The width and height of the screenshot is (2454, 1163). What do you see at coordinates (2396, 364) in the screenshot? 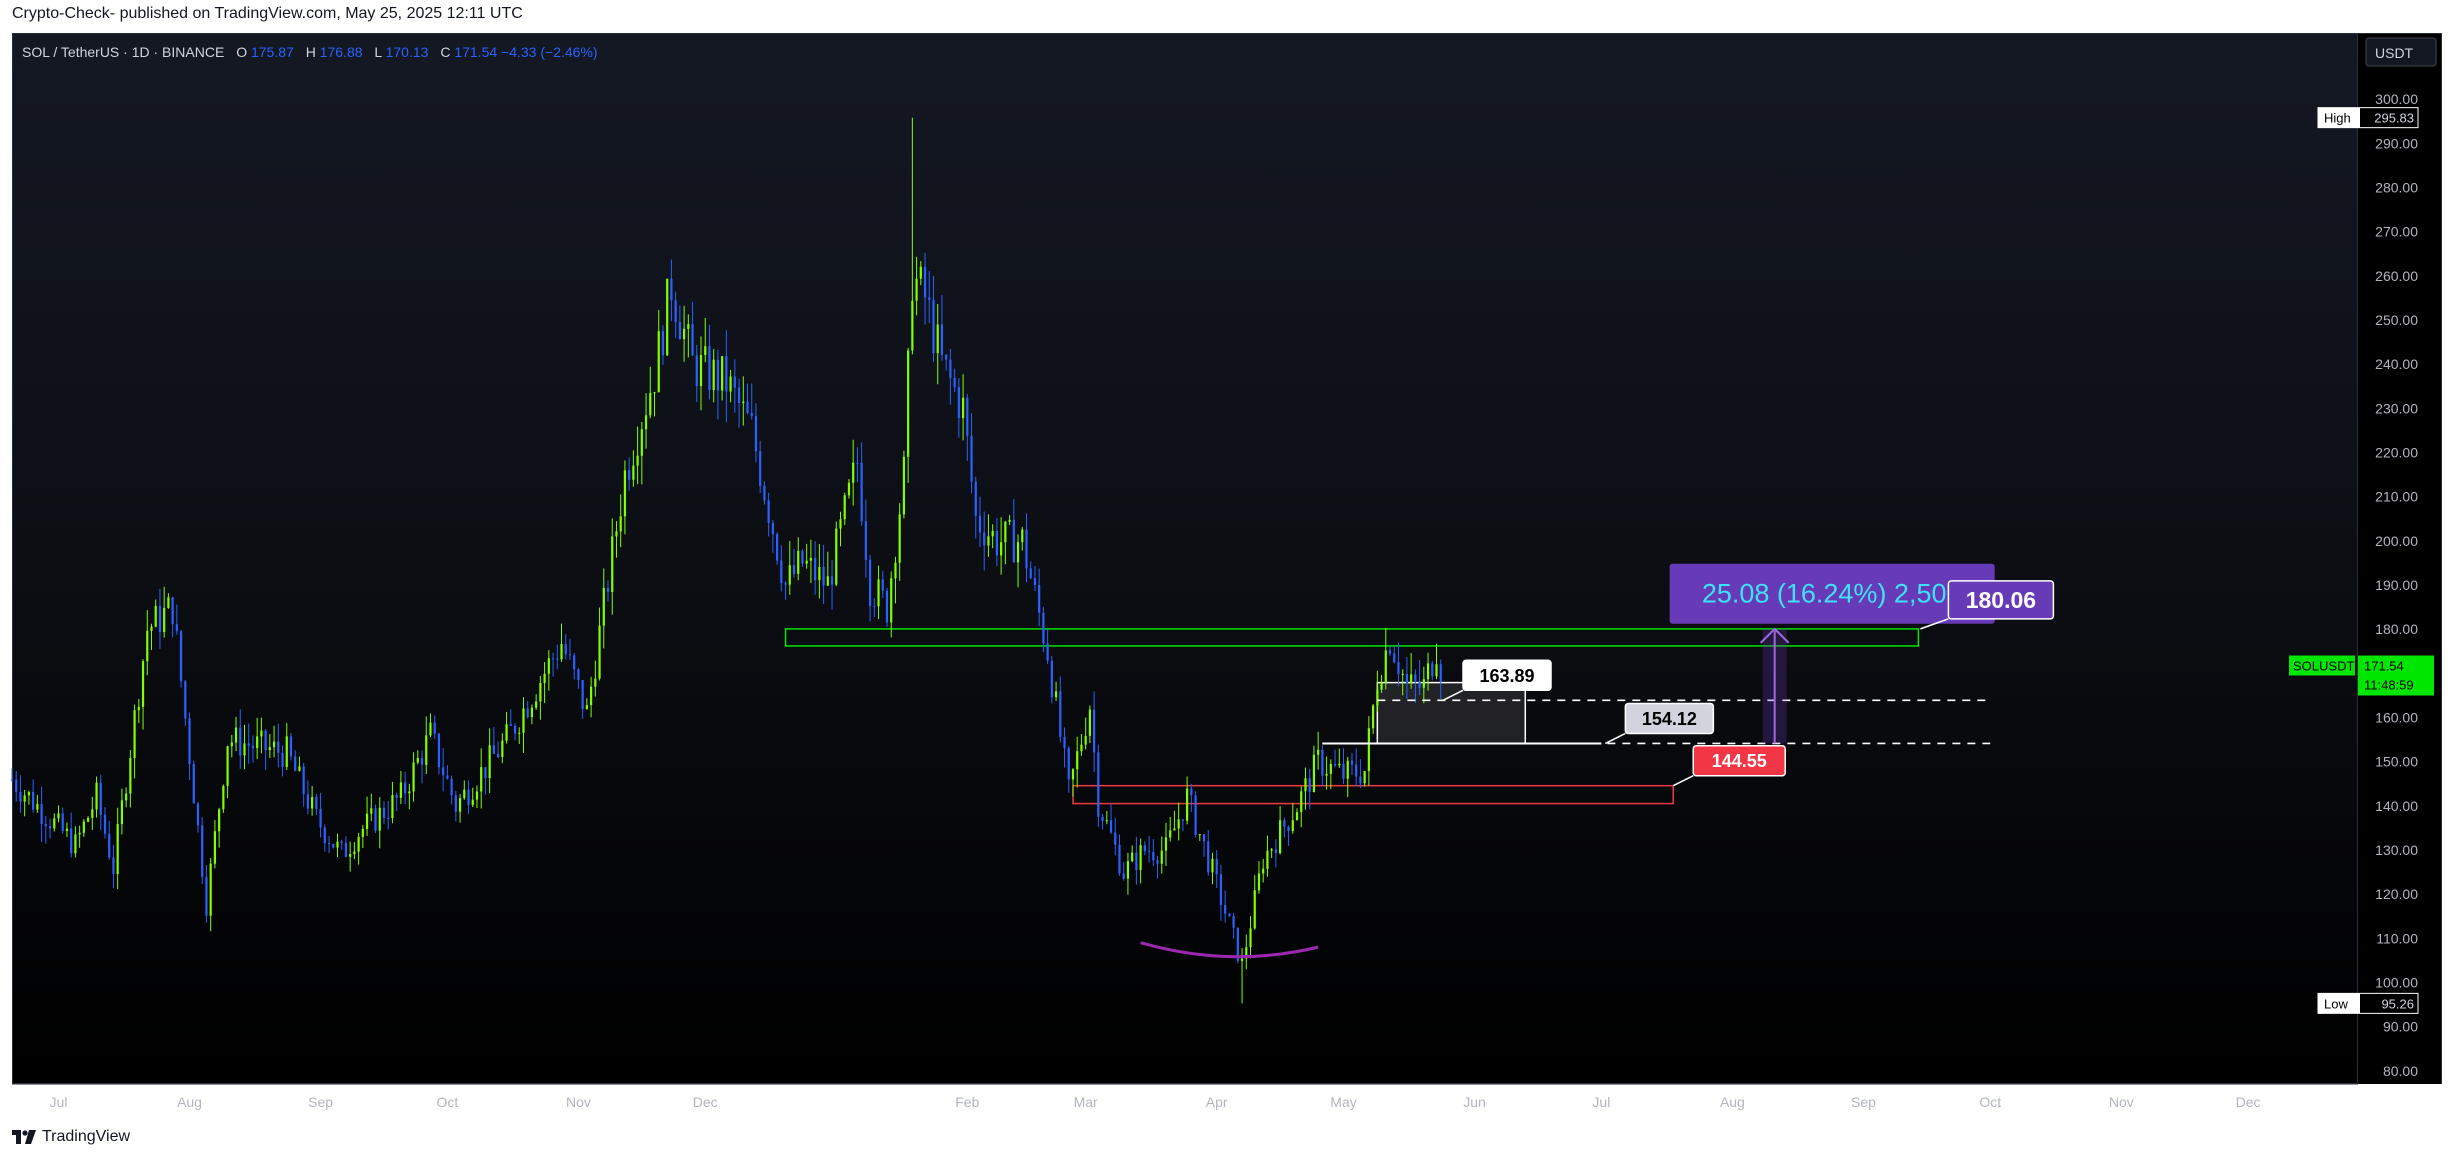
I see `y-tick-label: 240.00` at bounding box center [2396, 364].